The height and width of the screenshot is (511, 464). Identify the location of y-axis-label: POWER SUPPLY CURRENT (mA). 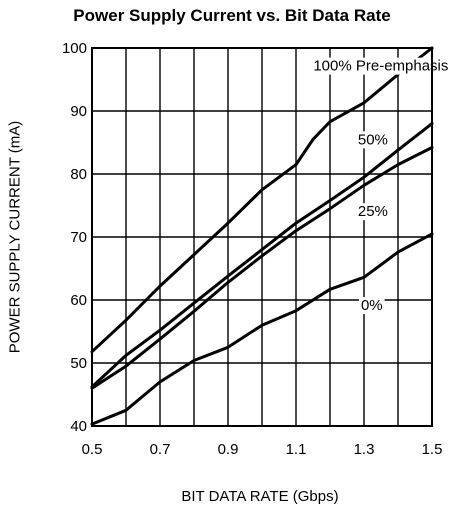
(15, 237).